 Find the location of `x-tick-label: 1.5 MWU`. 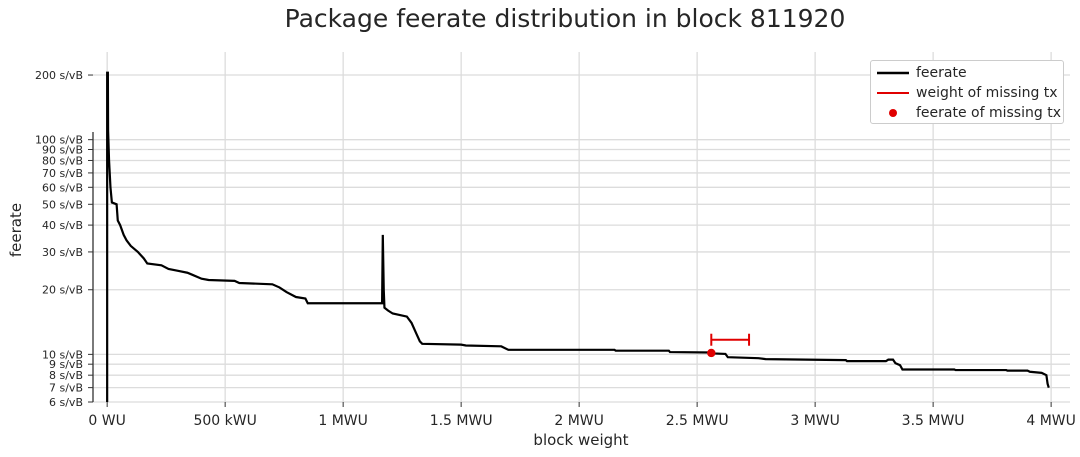

x-tick-label: 1.5 MWU is located at coordinates (461, 421).